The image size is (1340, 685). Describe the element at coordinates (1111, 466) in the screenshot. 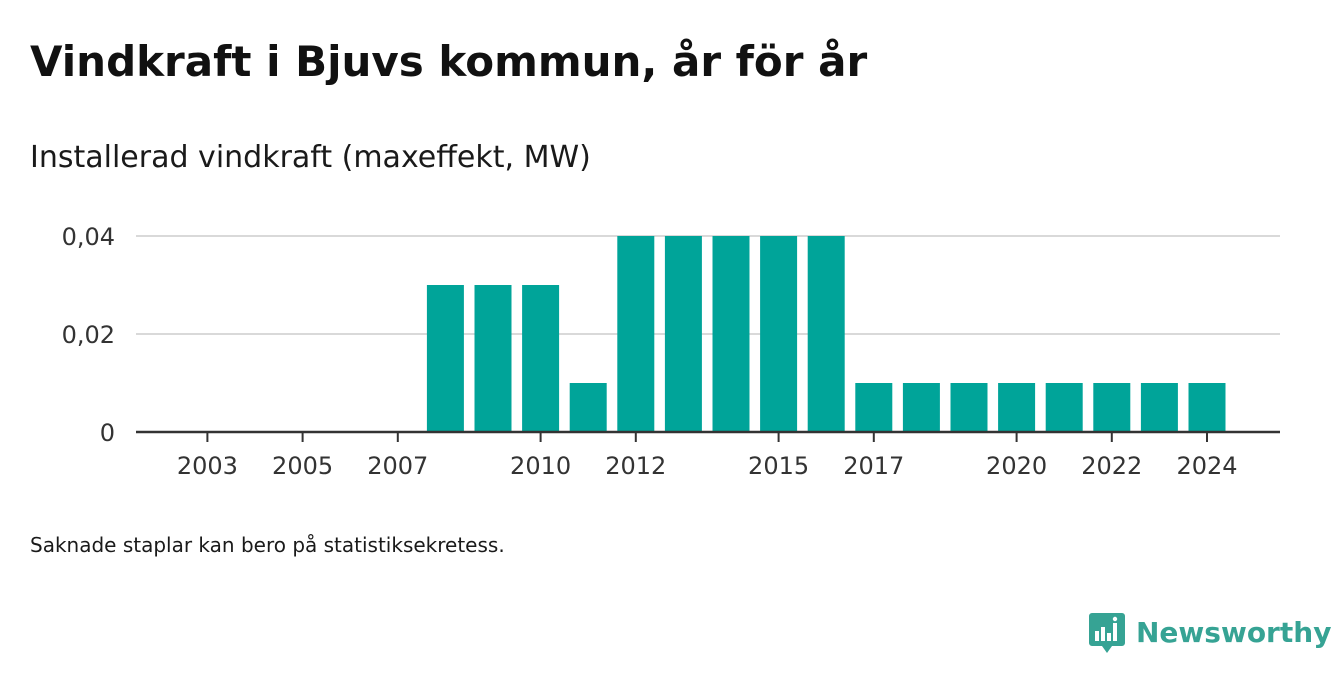

I see `x-tick-label: 2022` at that location.